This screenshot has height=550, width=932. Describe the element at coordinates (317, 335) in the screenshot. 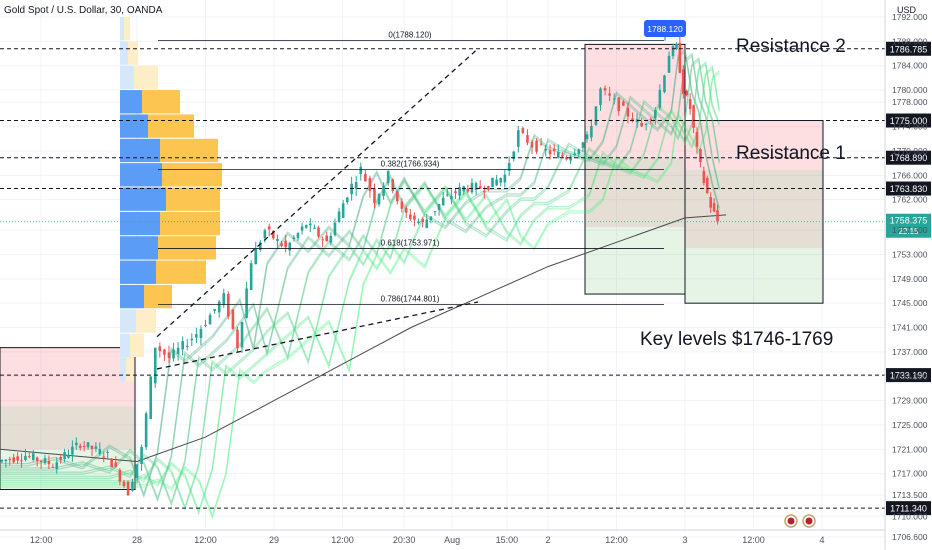

I see `trendline-lower` at that location.